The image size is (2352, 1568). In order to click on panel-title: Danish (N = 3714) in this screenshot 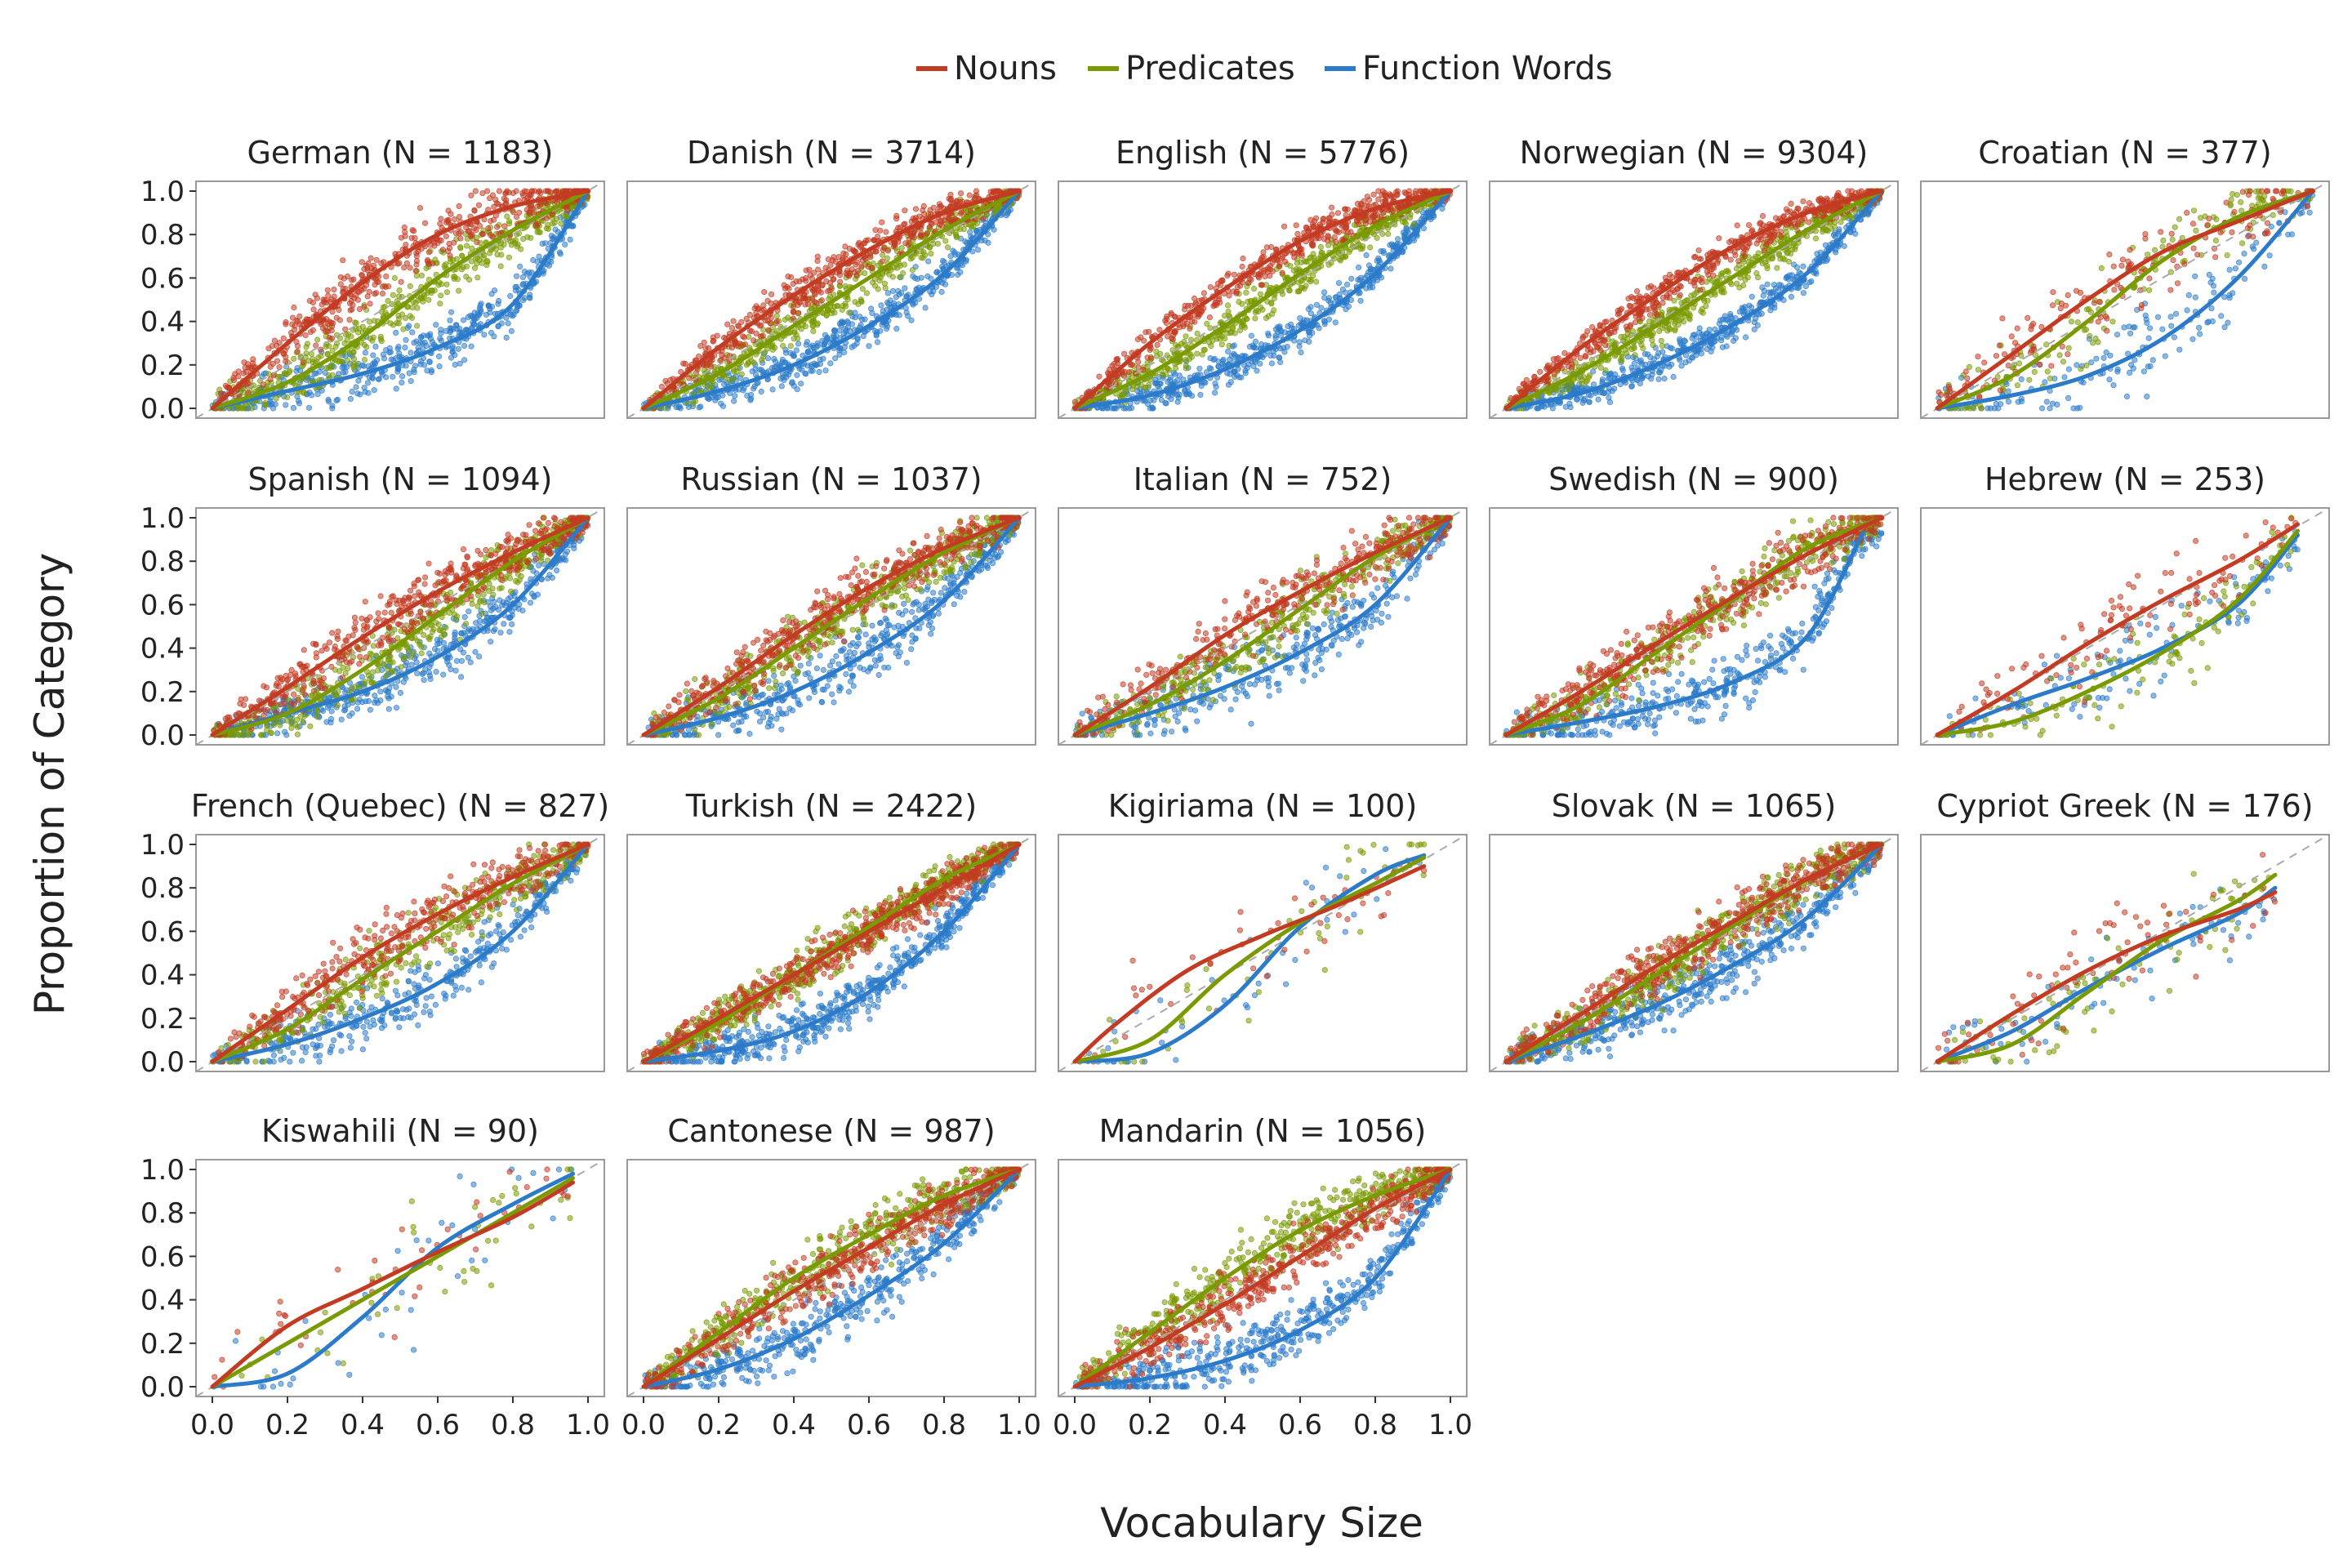, I will do `click(831, 153)`.